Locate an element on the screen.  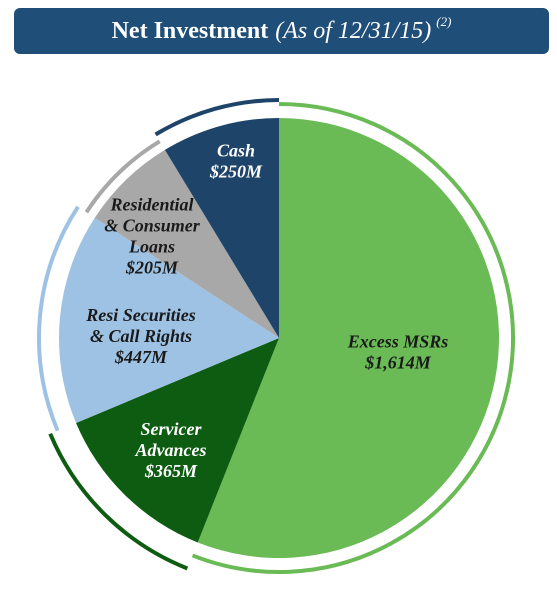
slice-label-cash: Cash $250M is located at coordinates (236, 161).